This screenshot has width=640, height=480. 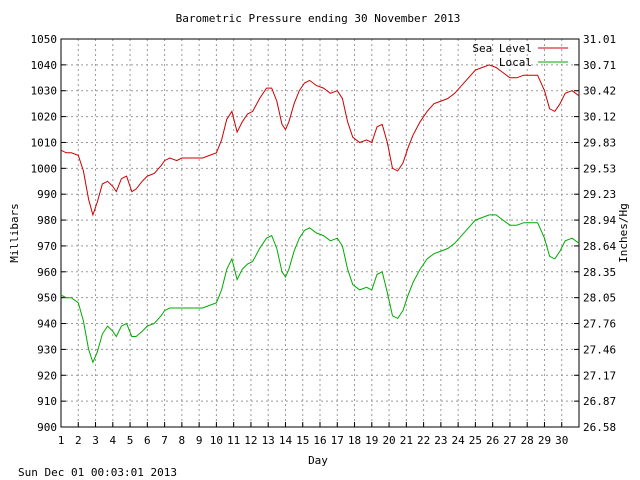 I want to click on y2-tick-label: 29.83, so click(x=599, y=142).